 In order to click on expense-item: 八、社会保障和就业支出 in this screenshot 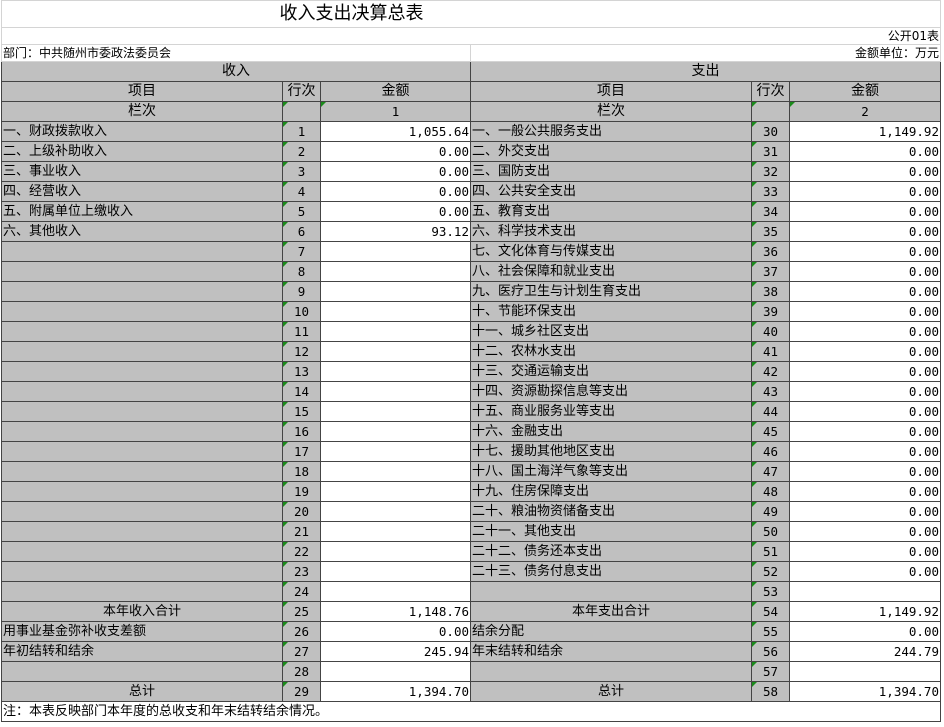, I will do `click(611, 271)`.